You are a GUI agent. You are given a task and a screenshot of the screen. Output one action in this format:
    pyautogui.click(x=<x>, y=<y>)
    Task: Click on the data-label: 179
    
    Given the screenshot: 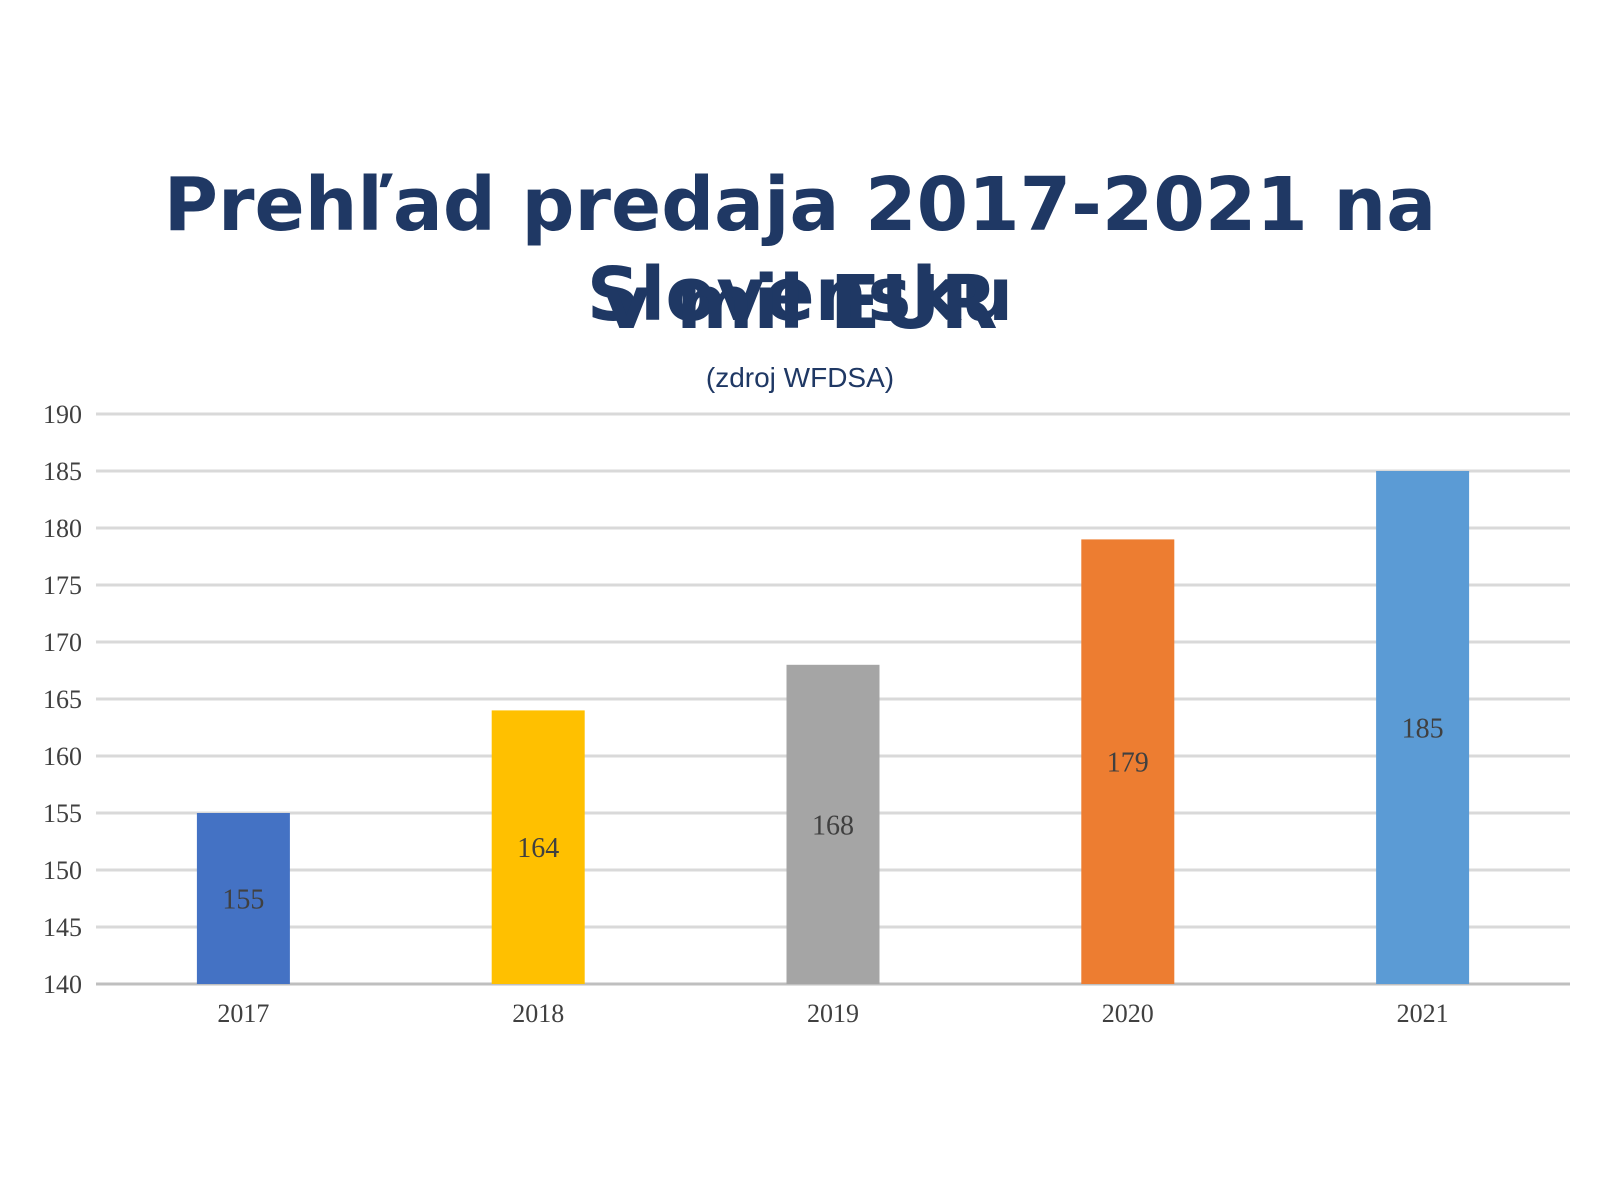 What is the action you would take?
    pyautogui.click(x=1128, y=763)
    